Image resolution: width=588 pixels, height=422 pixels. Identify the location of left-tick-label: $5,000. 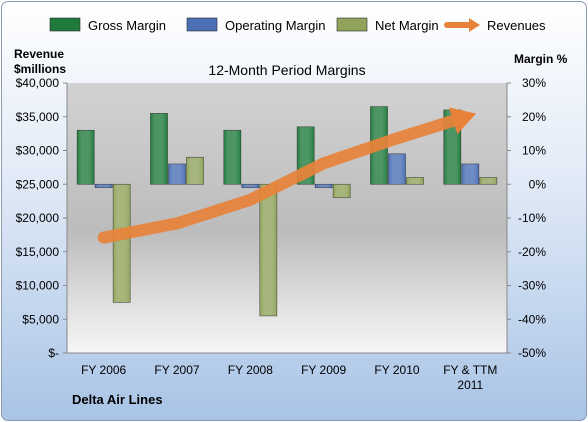
(40, 319).